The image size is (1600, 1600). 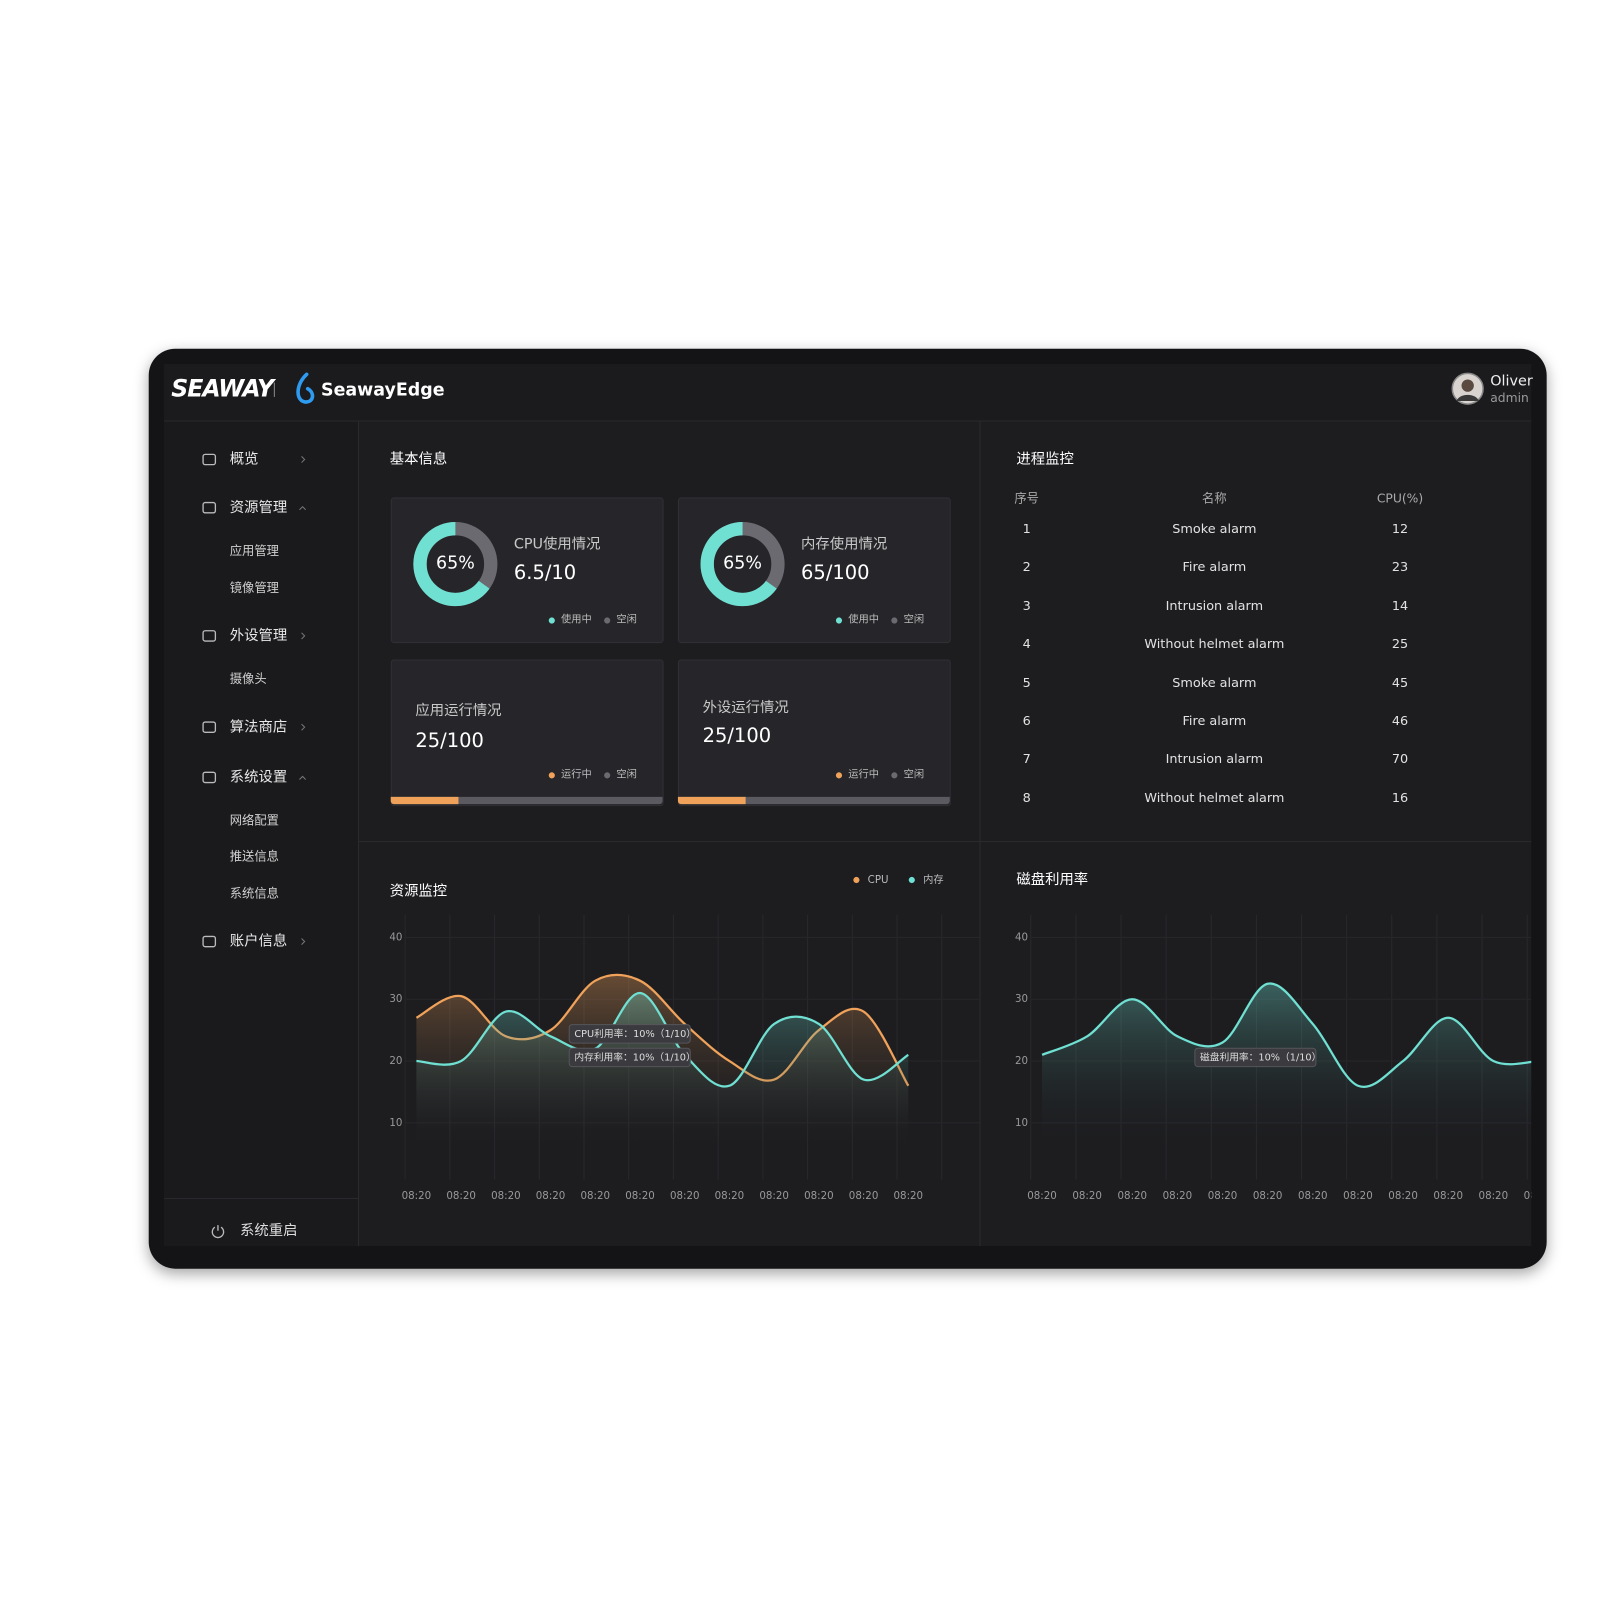 What do you see at coordinates (383, 390) in the screenshot?
I see `product-name: SeawayEdge` at bounding box center [383, 390].